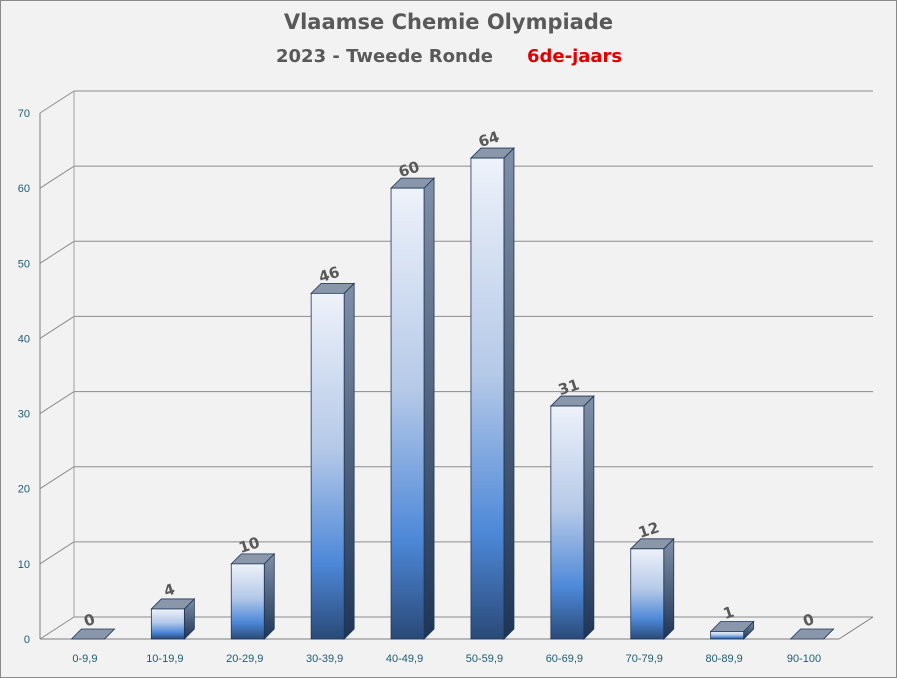 Image resolution: width=897 pixels, height=678 pixels. What do you see at coordinates (575, 56) in the screenshot?
I see `chart-subtitle-highlight: 6de-jaars` at bounding box center [575, 56].